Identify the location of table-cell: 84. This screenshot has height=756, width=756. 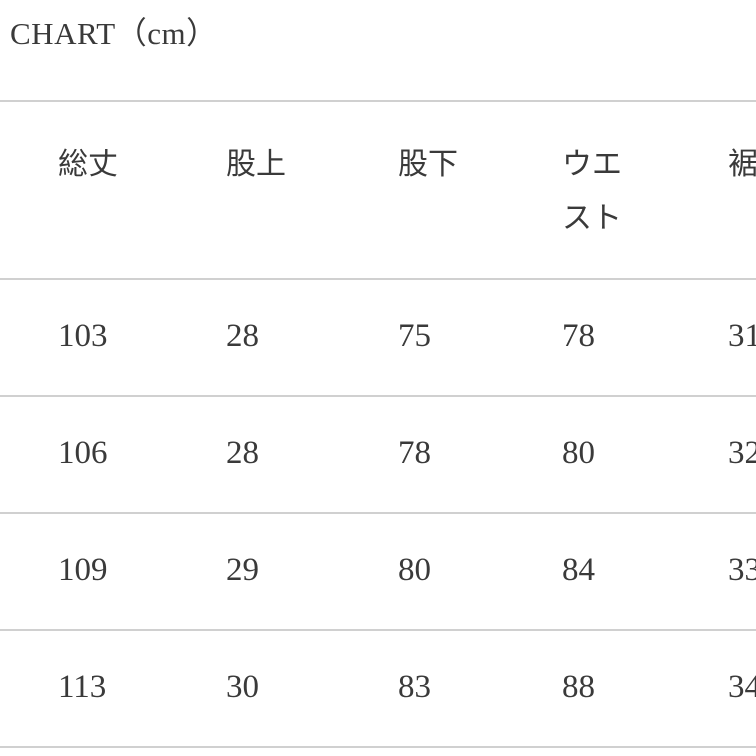
(578, 570).